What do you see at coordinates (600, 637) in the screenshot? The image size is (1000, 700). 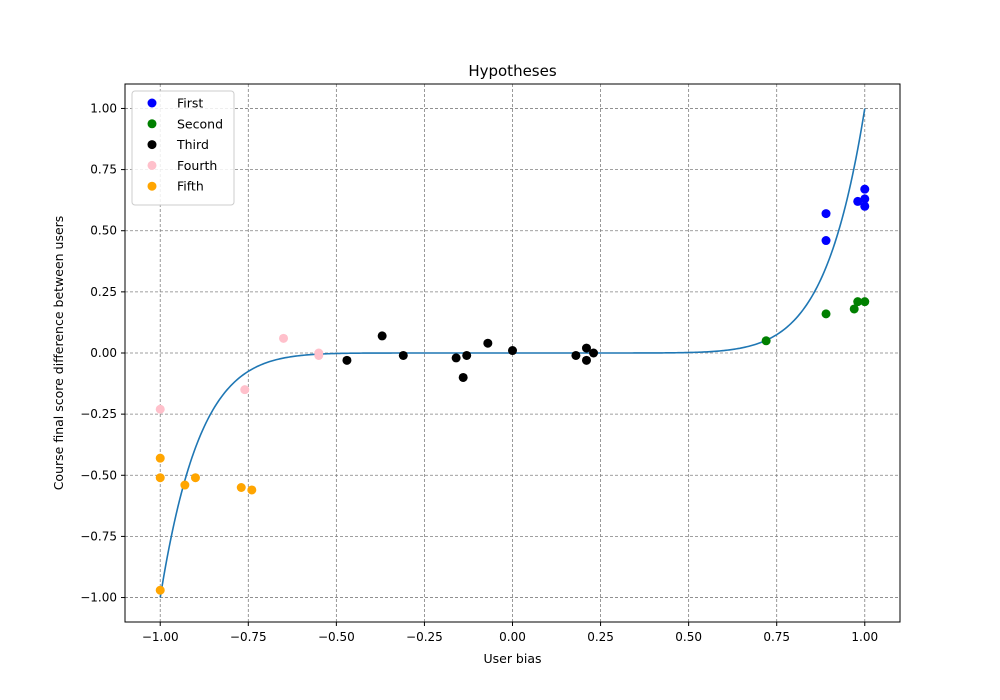 I see `x-tick-label: 0.25` at bounding box center [600, 637].